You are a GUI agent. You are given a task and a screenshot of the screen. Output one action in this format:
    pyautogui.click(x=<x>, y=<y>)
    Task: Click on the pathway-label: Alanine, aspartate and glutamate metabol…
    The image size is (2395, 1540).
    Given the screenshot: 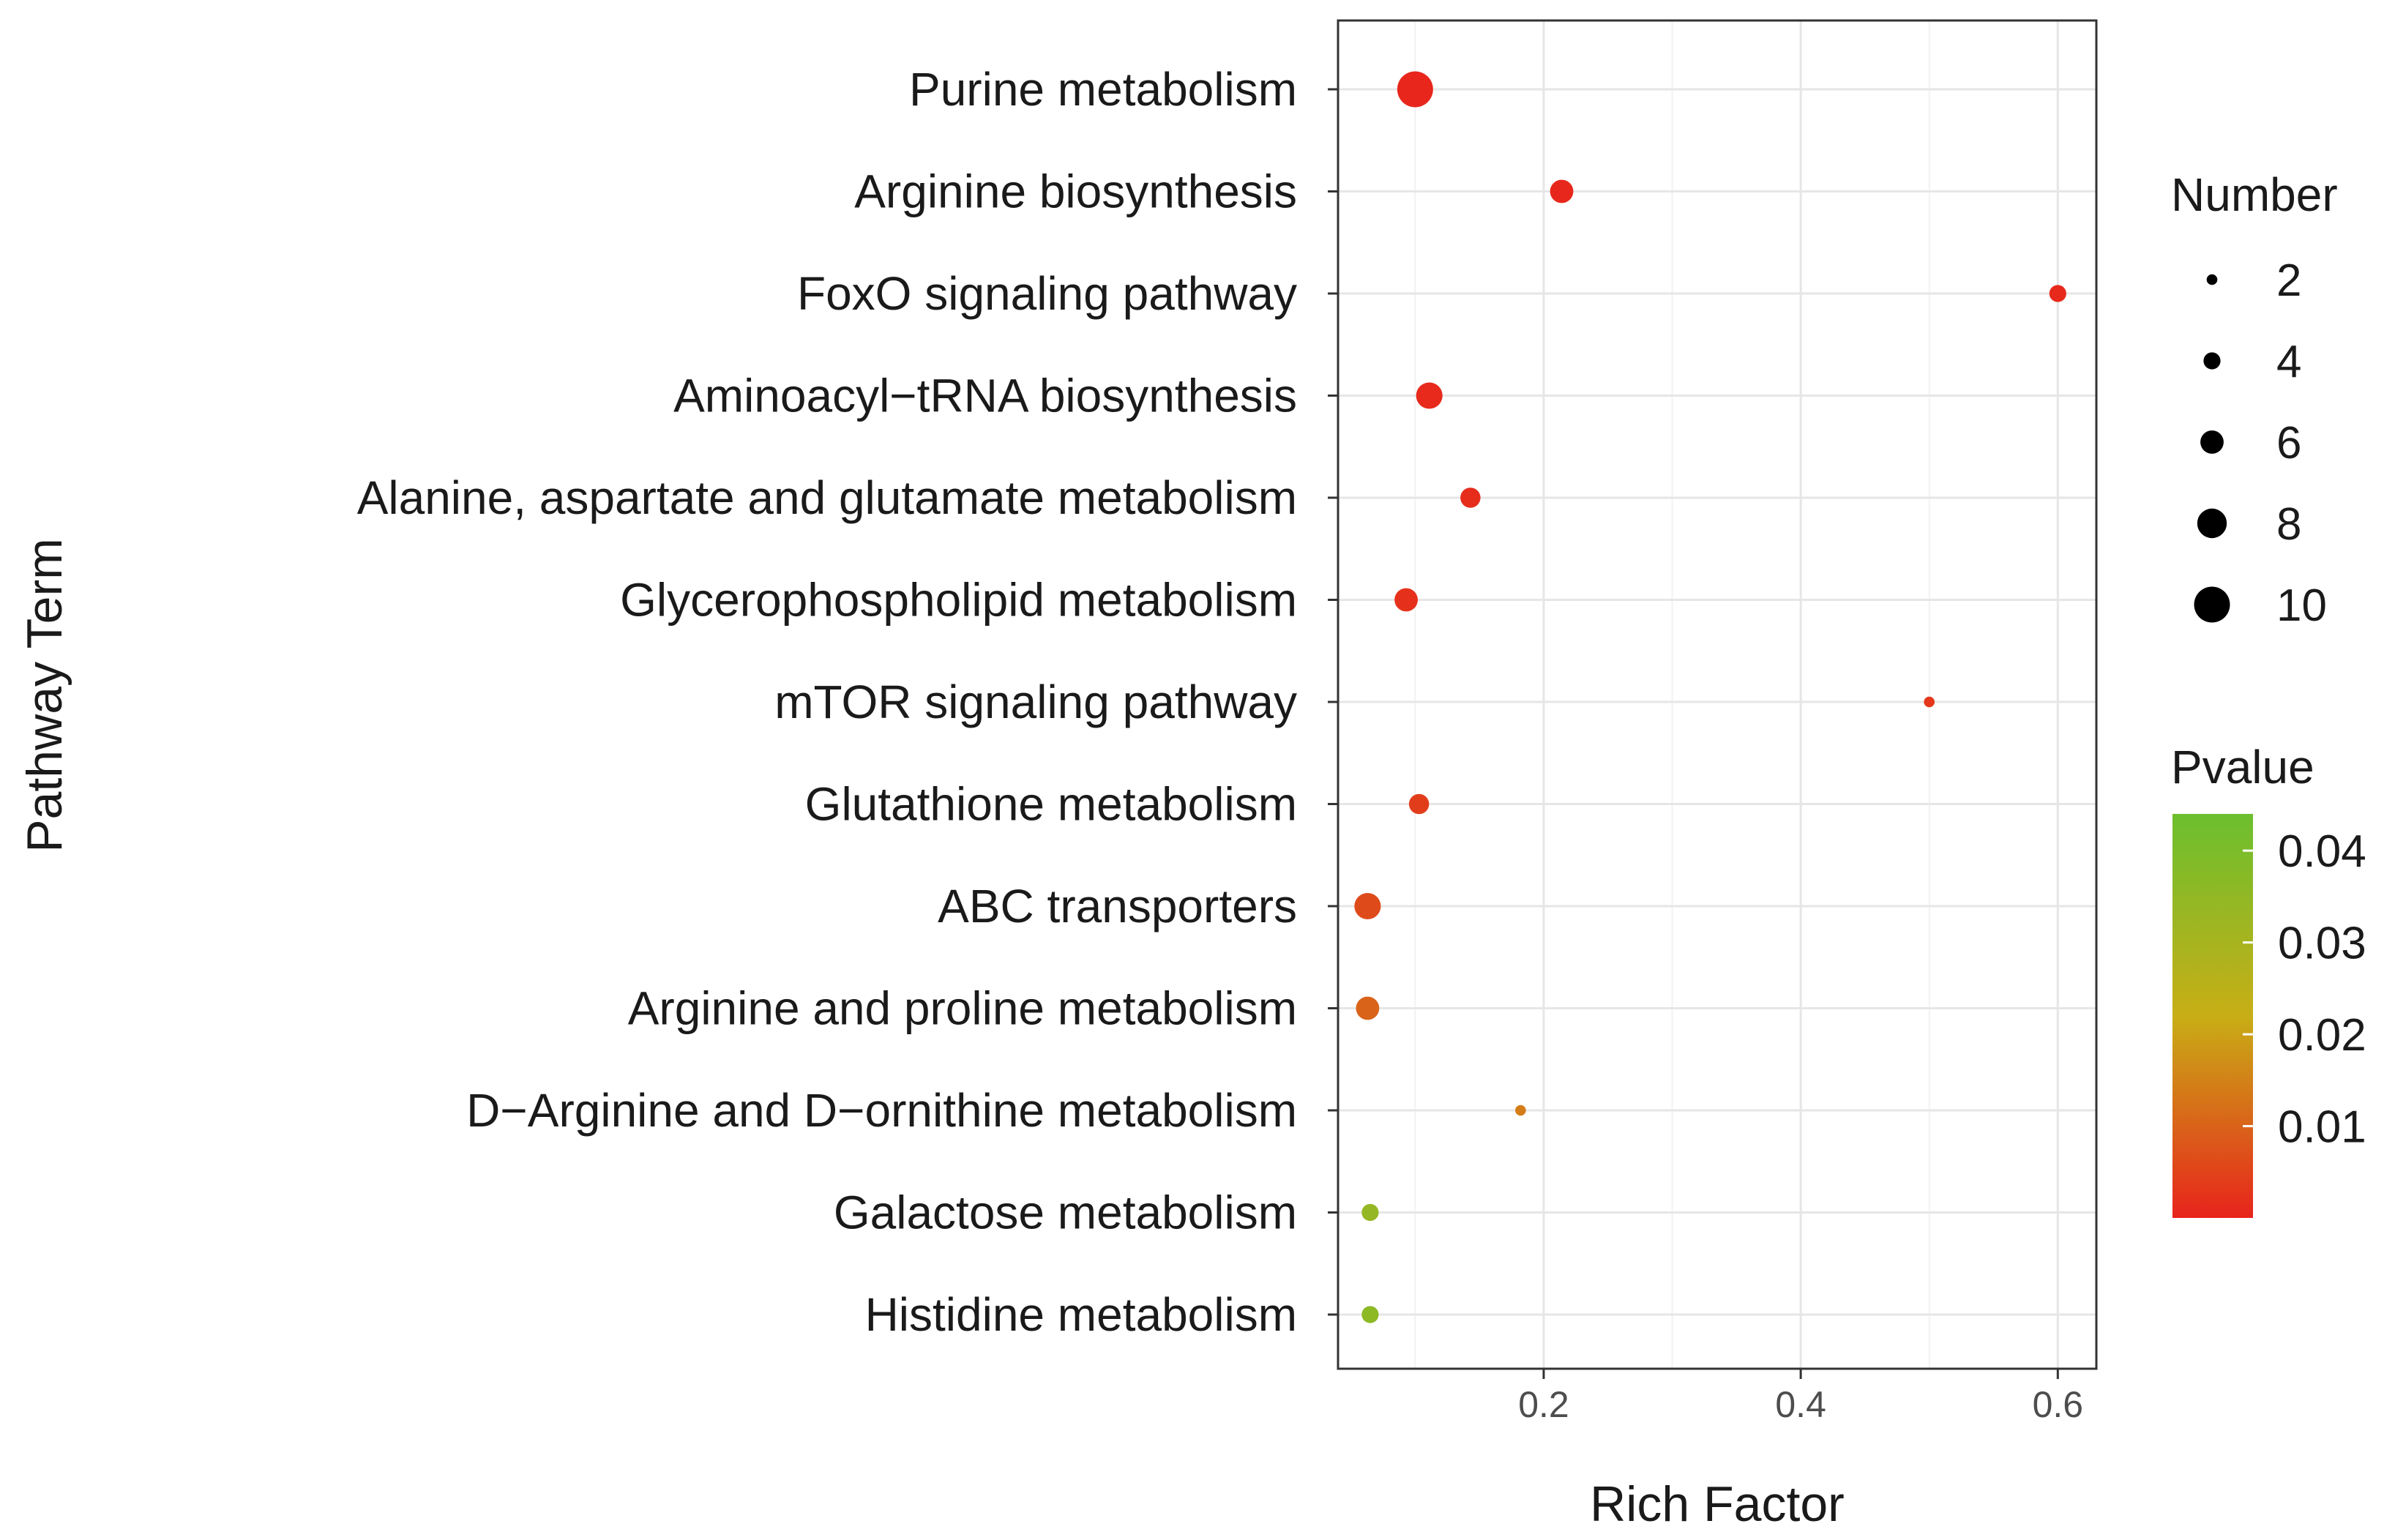 What is the action you would take?
    pyautogui.click(x=827, y=497)
    